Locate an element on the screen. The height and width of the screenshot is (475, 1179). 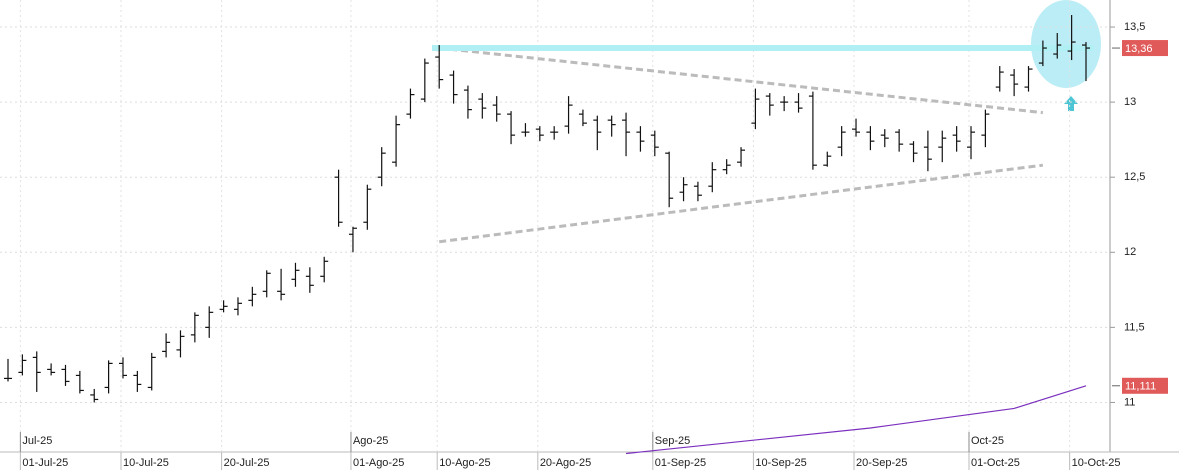
x-tick-label: 01-Ago-25 is located at coordinates (378, 463).